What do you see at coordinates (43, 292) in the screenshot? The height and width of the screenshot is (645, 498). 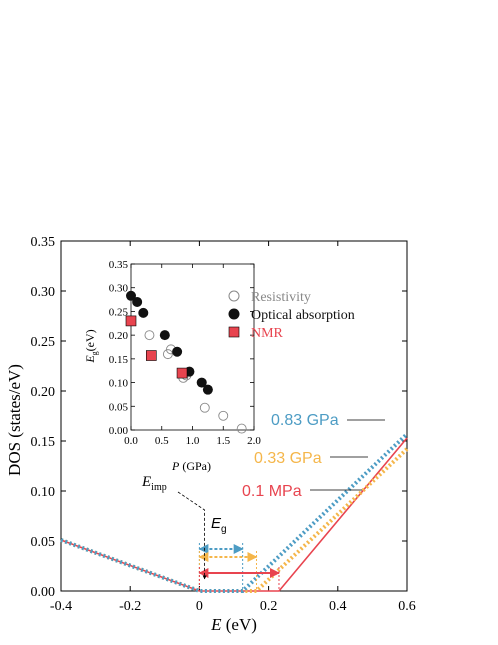 I see `main-y-tick-label: 0.30` at bounding box center [43, 292].